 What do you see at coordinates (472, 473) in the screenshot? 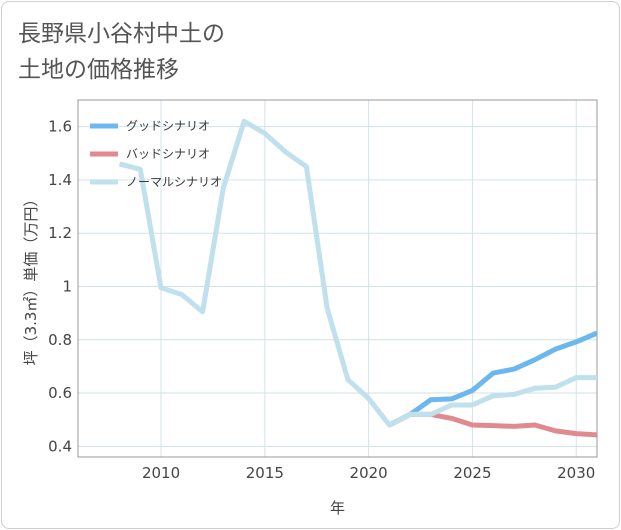
I see `x-tick-label: 2025` at bounding box center [472, 473].